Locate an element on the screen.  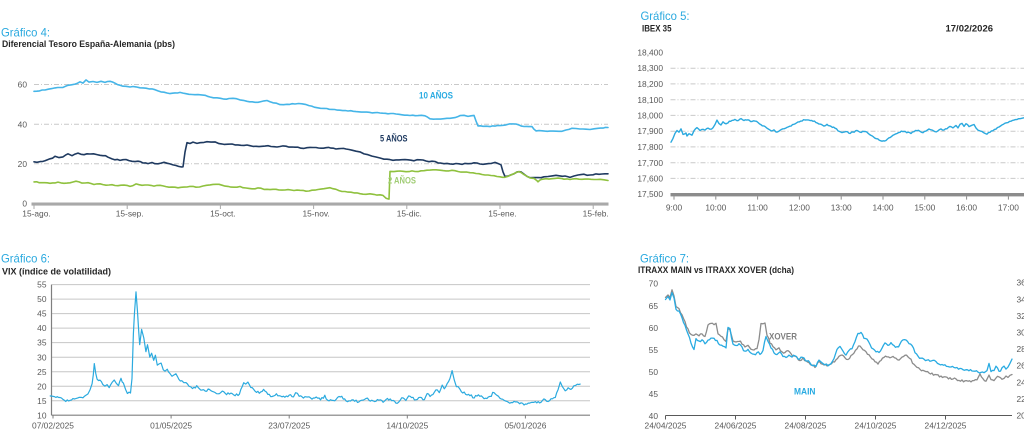
svg-text: 24/06/2025 is located at coordinates (736, 425).